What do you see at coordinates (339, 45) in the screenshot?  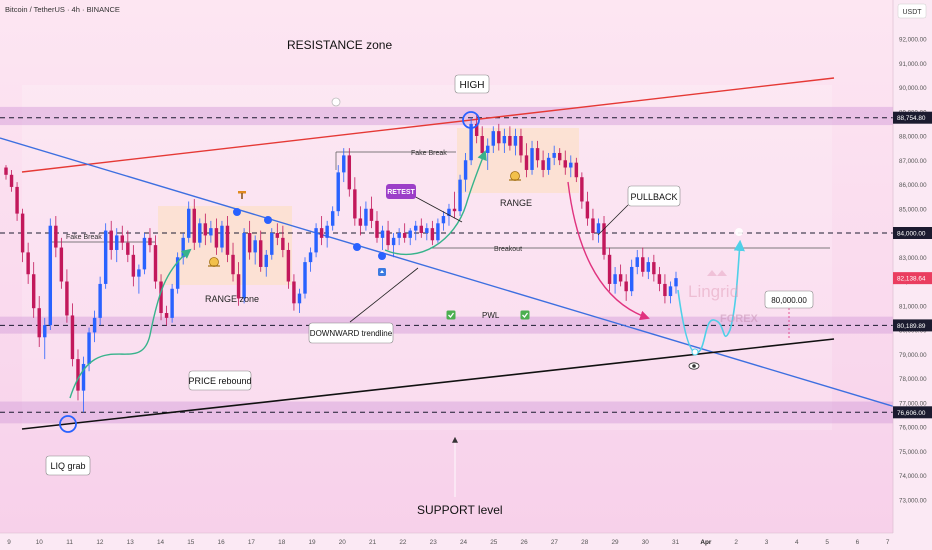 I see `resistance-zone-label: RESISTANCE zone` at bounding box center [339, 45].